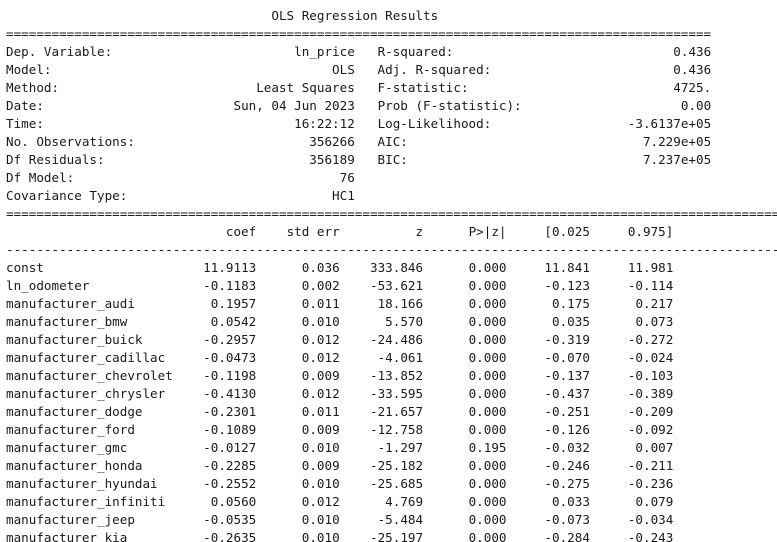 The height and width of the screenshot is (542, 777). Describe the element at coordinates (74, 339) in the screenshot. I see `coef-row-name: manufacturer_buick` at that location.